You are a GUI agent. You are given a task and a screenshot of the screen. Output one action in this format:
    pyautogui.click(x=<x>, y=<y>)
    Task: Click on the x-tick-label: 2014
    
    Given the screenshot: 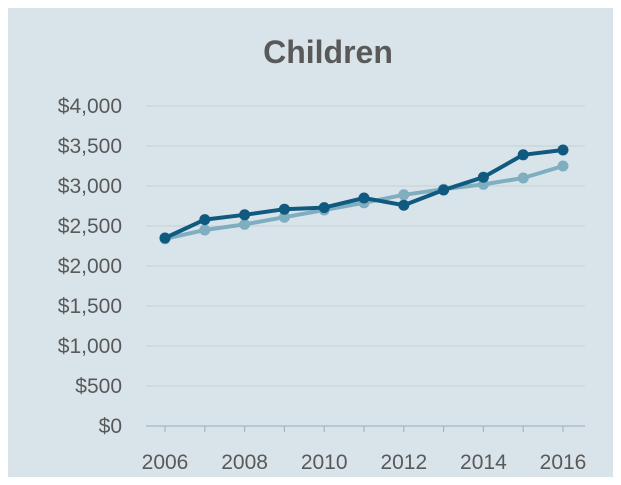 What is the action you would take?
    pyautogui.click(x=483, y=462)
    